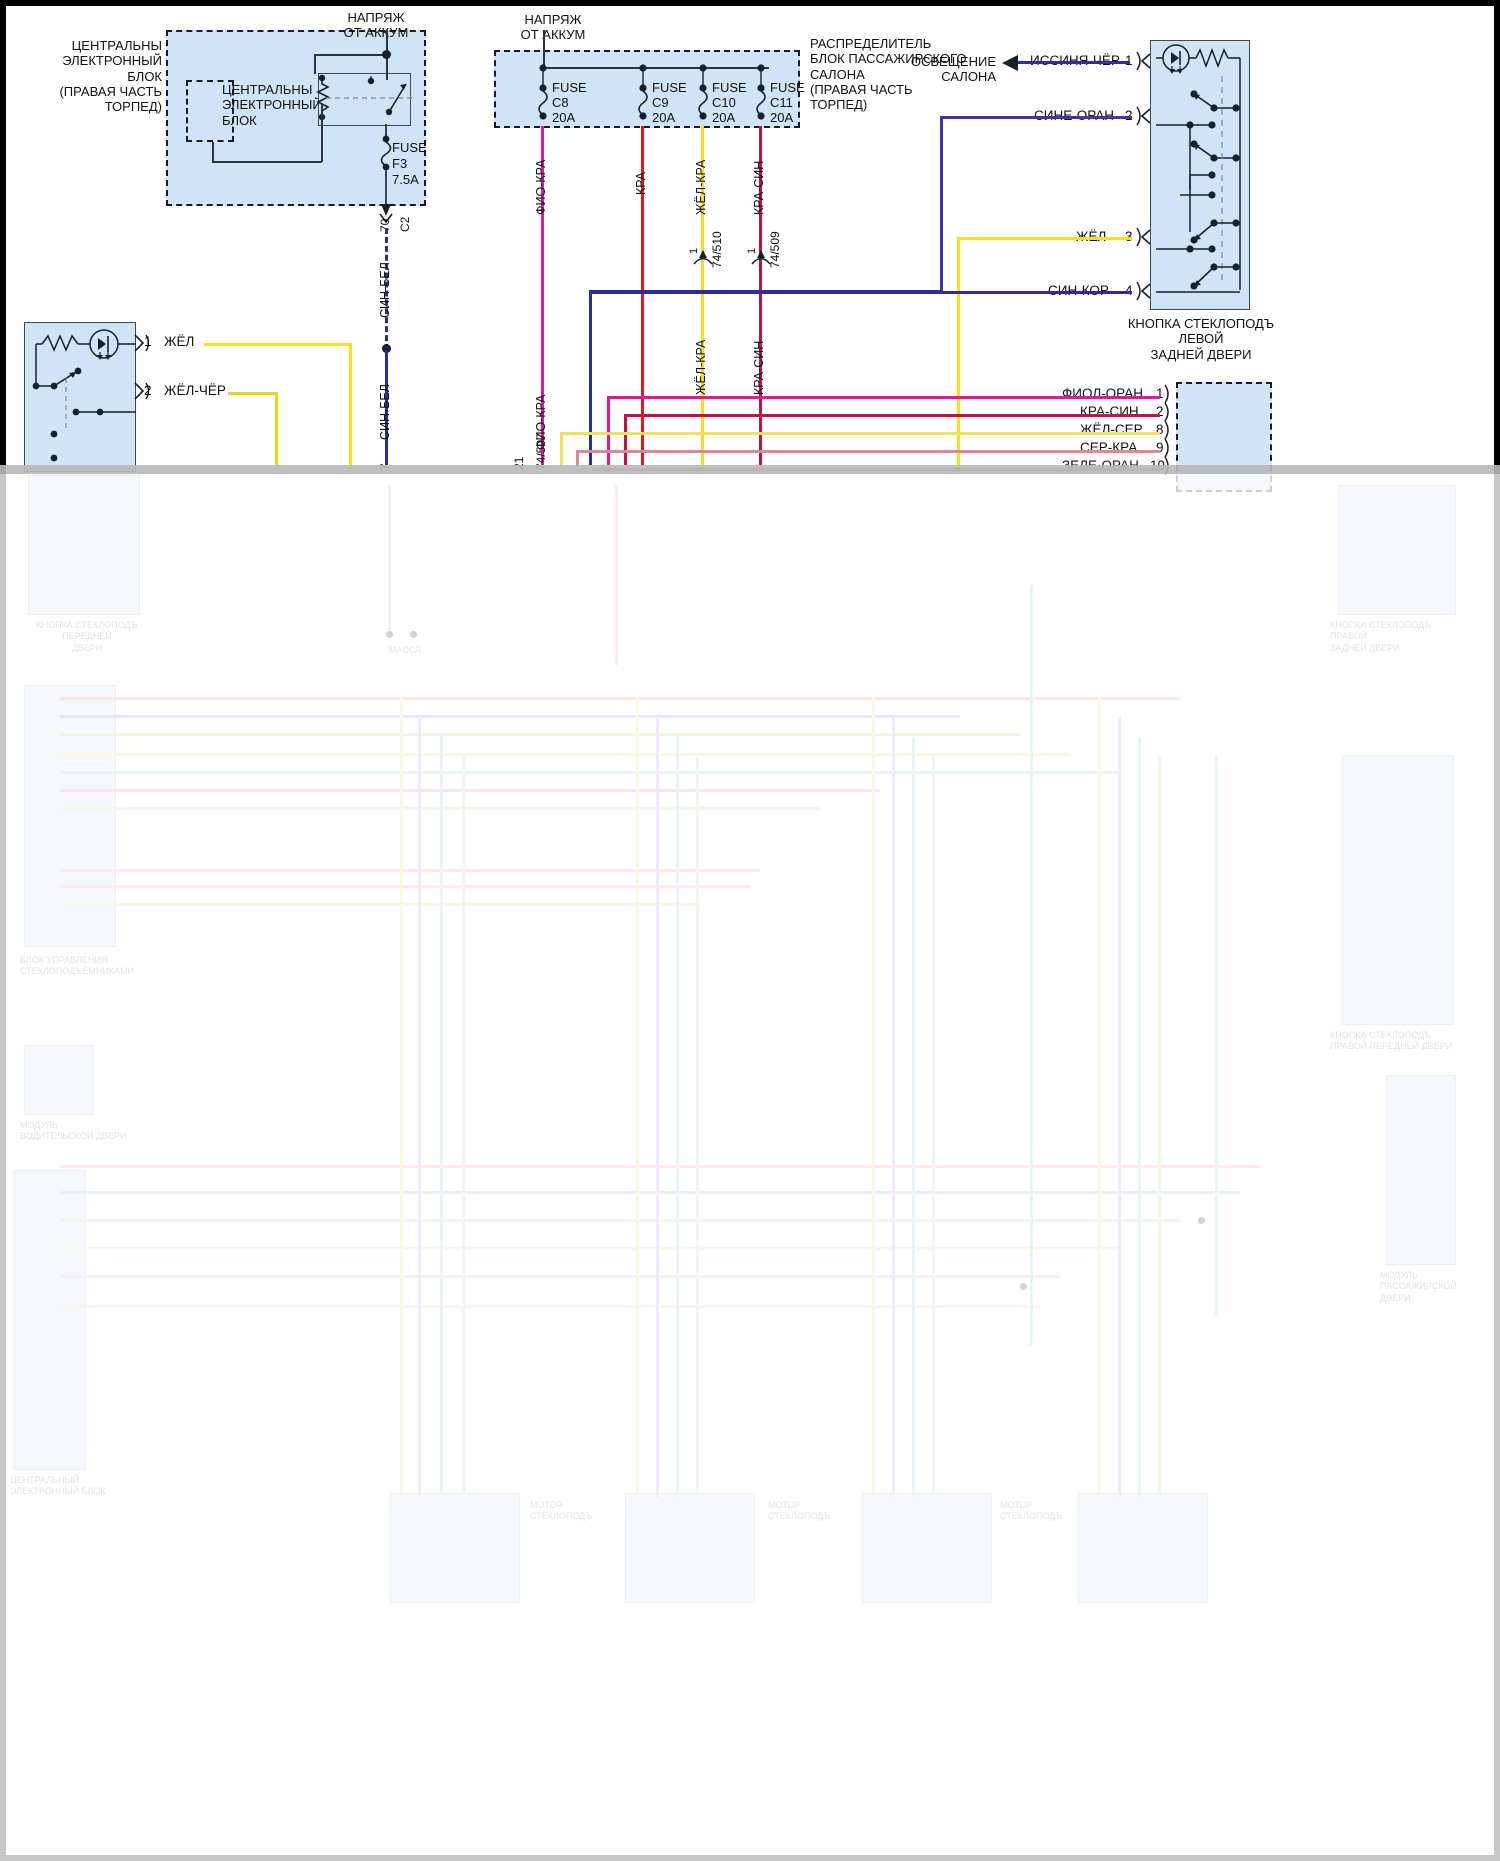  Describe the element at coordinates (590, 377) in the screenshot. I see `wire-sine-oran-v2` at that location.